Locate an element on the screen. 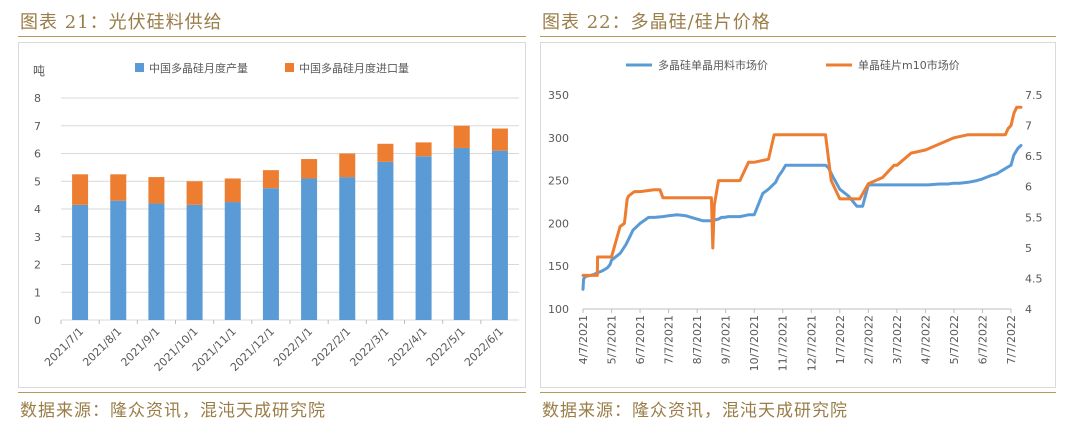  x-tick-label: 2022/3/1 is located at coordinates (369, 347).